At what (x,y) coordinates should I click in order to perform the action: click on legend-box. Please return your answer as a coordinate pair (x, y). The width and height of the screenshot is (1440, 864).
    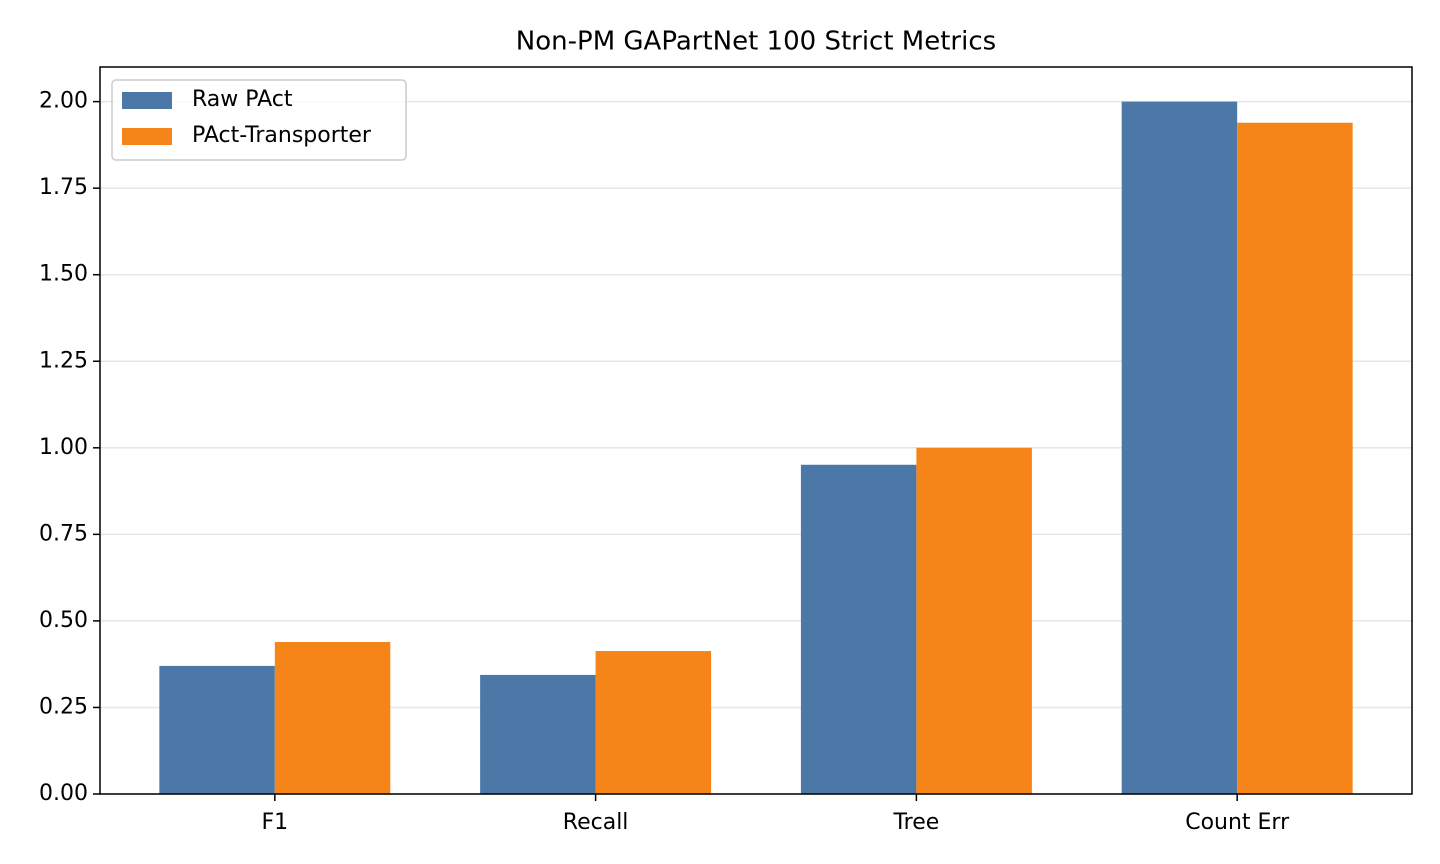
    Looking at the image, I should click on (259, 120).